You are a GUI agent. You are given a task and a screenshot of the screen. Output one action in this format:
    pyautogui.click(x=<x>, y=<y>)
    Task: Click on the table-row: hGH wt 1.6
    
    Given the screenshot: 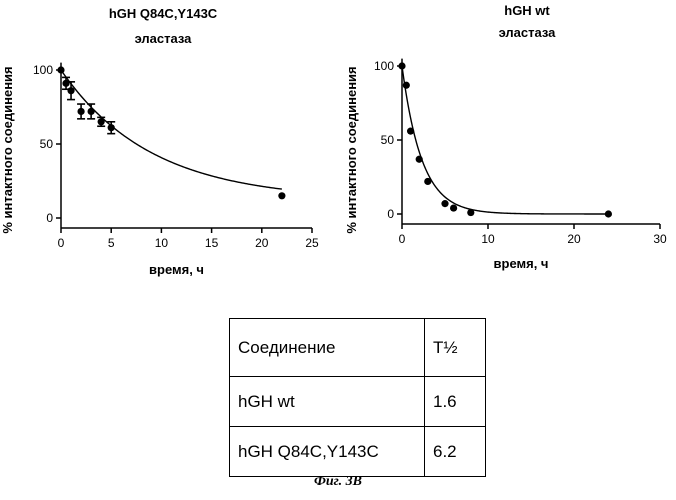 What is the action you would take?
    pyautogui.click(x=358, y=402)
    